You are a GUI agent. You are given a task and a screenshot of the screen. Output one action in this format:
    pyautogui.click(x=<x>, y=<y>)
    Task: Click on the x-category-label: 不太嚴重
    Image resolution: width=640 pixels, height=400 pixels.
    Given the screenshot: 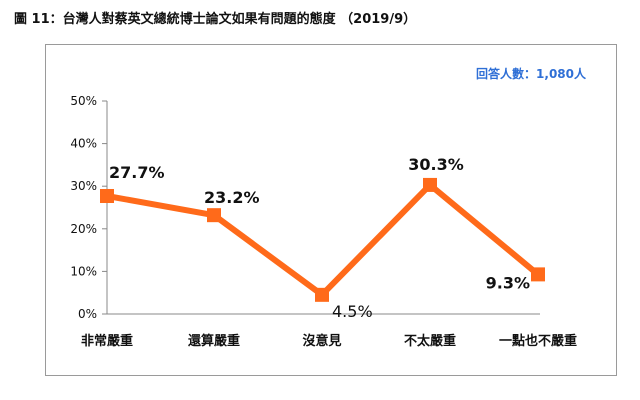 What is the action you would take?
    pyautogui.click(x=430, y=341)
    